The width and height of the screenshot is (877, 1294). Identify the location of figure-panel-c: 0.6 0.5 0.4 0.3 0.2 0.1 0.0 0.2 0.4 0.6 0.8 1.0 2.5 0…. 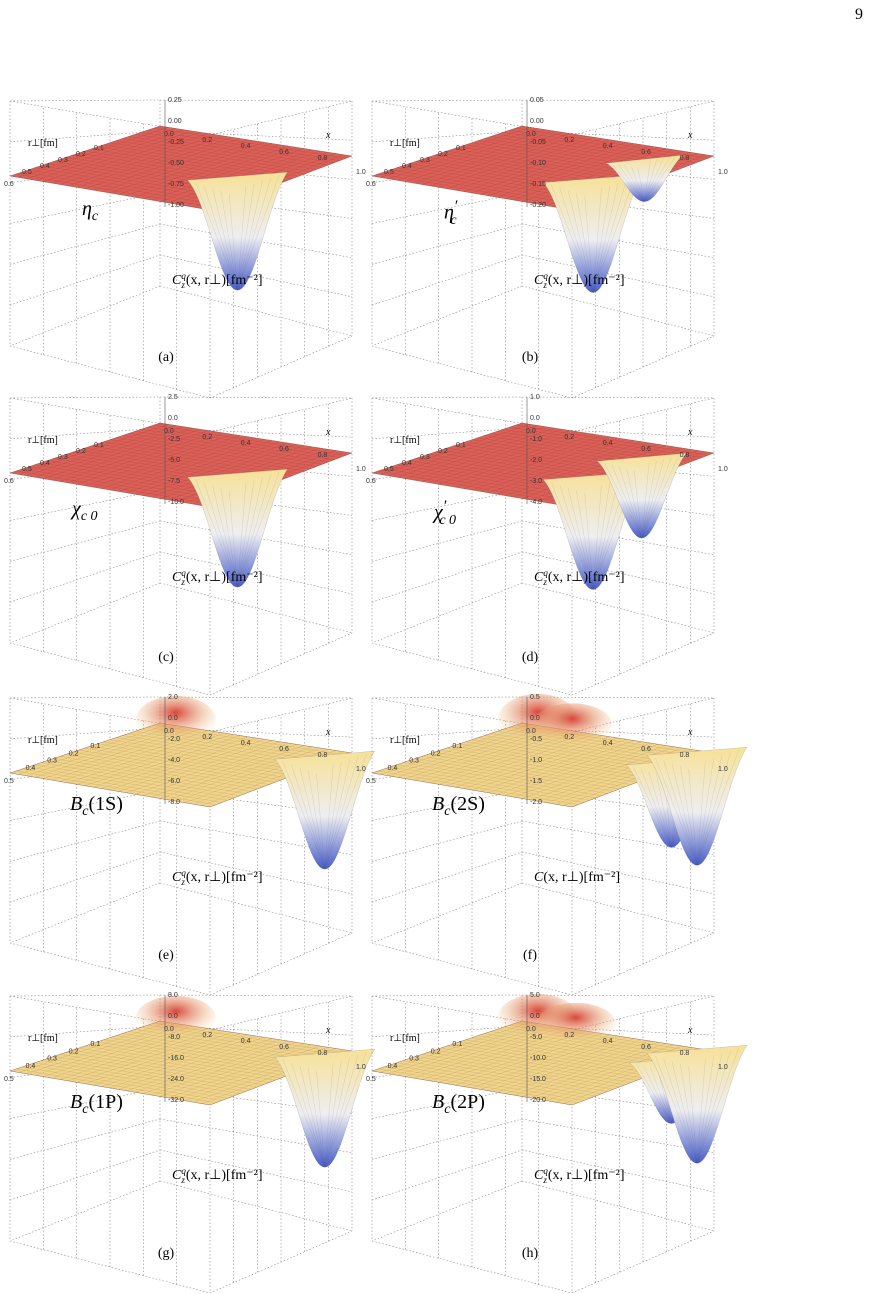
(183, 540).